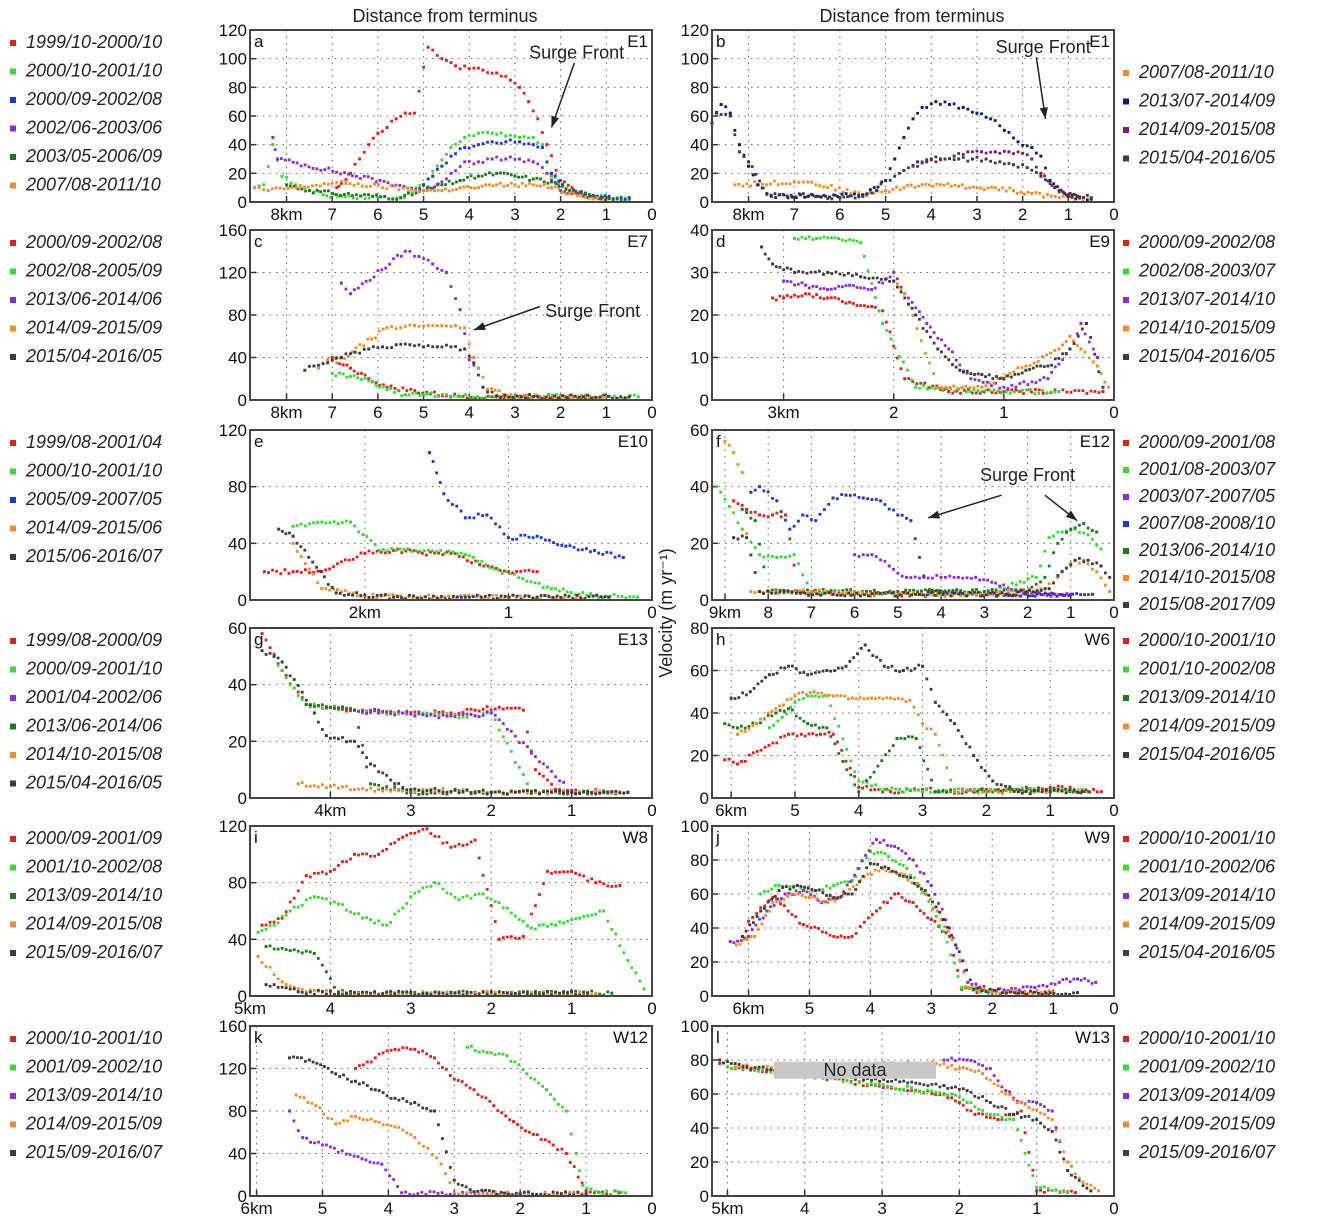 The image size is (1339, 1222). What do you see at coordinates (699, 543) in the screenshot?
I see `y-tick-label: 20` at bounding box center [699, 543].